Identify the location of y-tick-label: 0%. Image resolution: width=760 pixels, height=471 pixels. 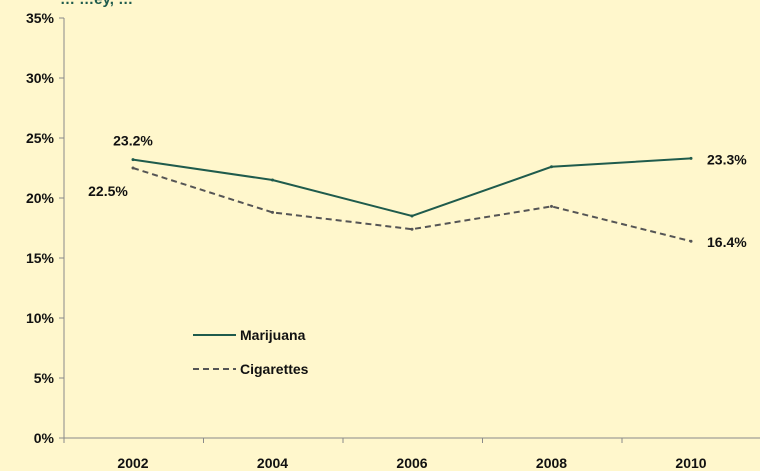
(44, 438).